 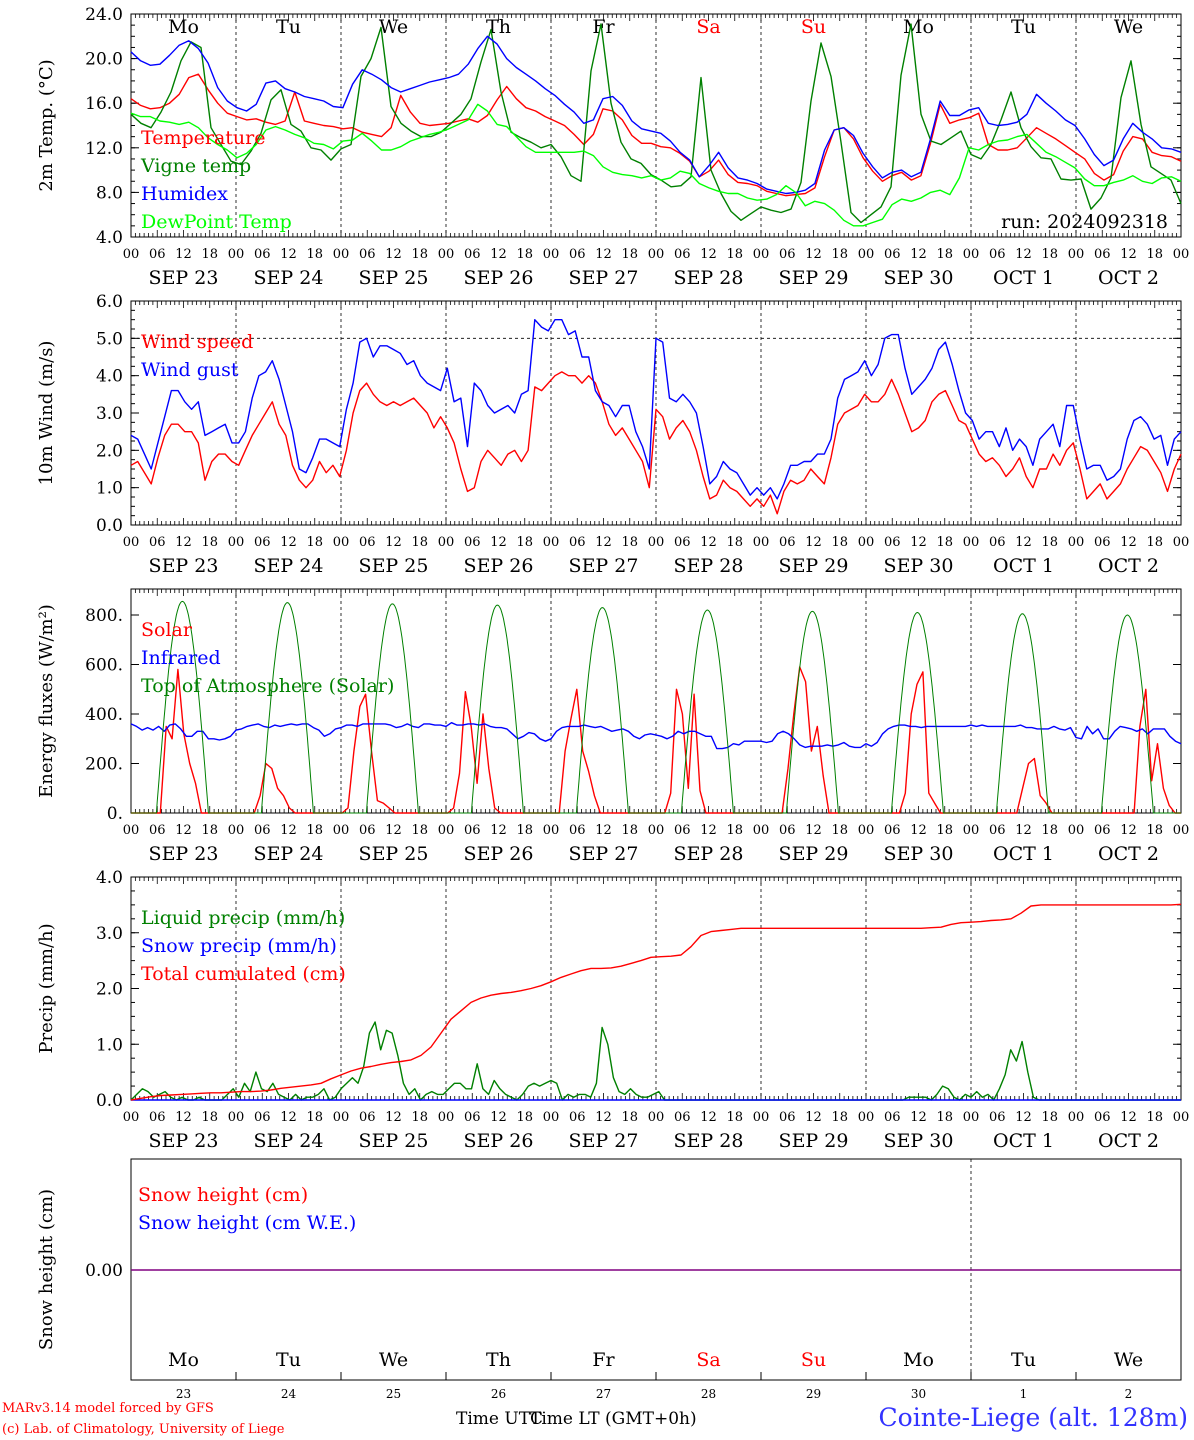 I want to click on legend-entry: Snow precip (mm/h), so click(x=239, y=946).